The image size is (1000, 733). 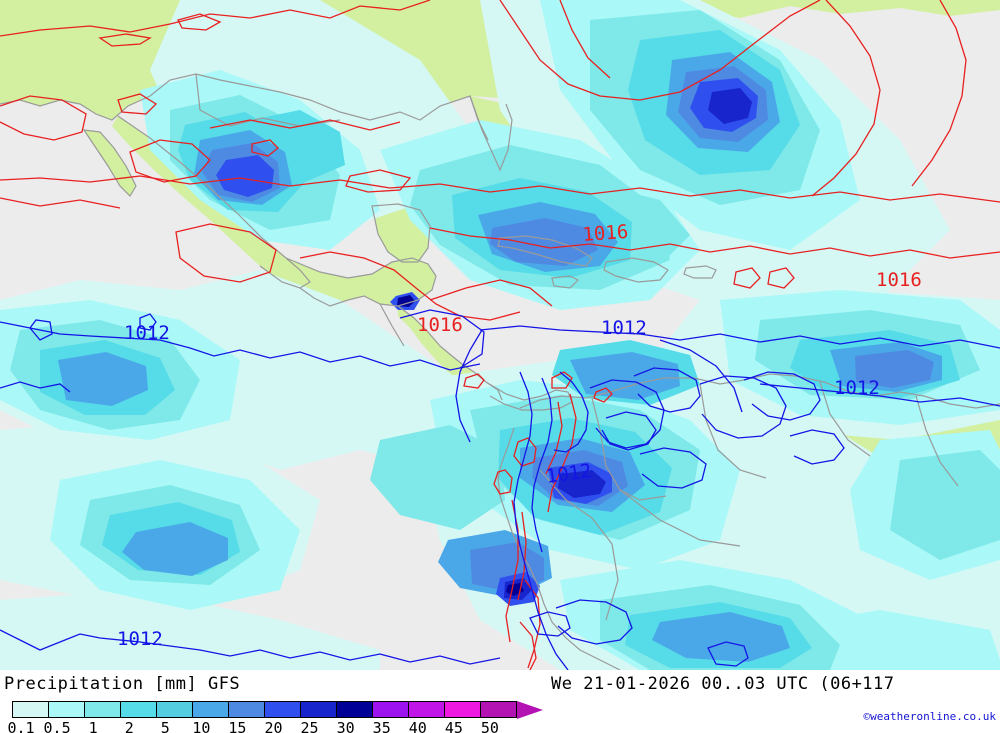 I want to click on colorbar-tick-45: 45, so click(x=453, y=726).